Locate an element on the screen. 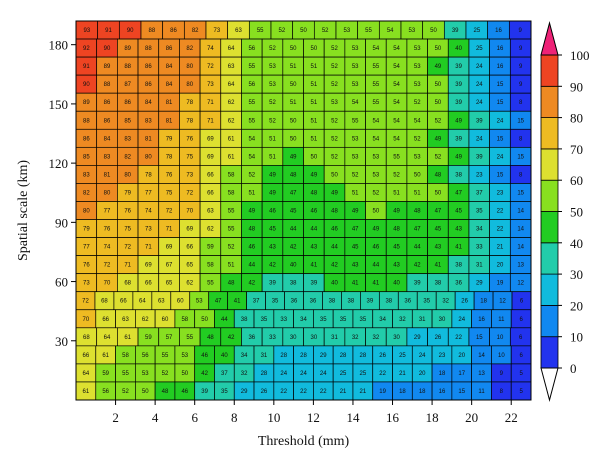 This screenshot has height=470, width=600. cell-value-label: 79 is located at coordinates (127, 193).